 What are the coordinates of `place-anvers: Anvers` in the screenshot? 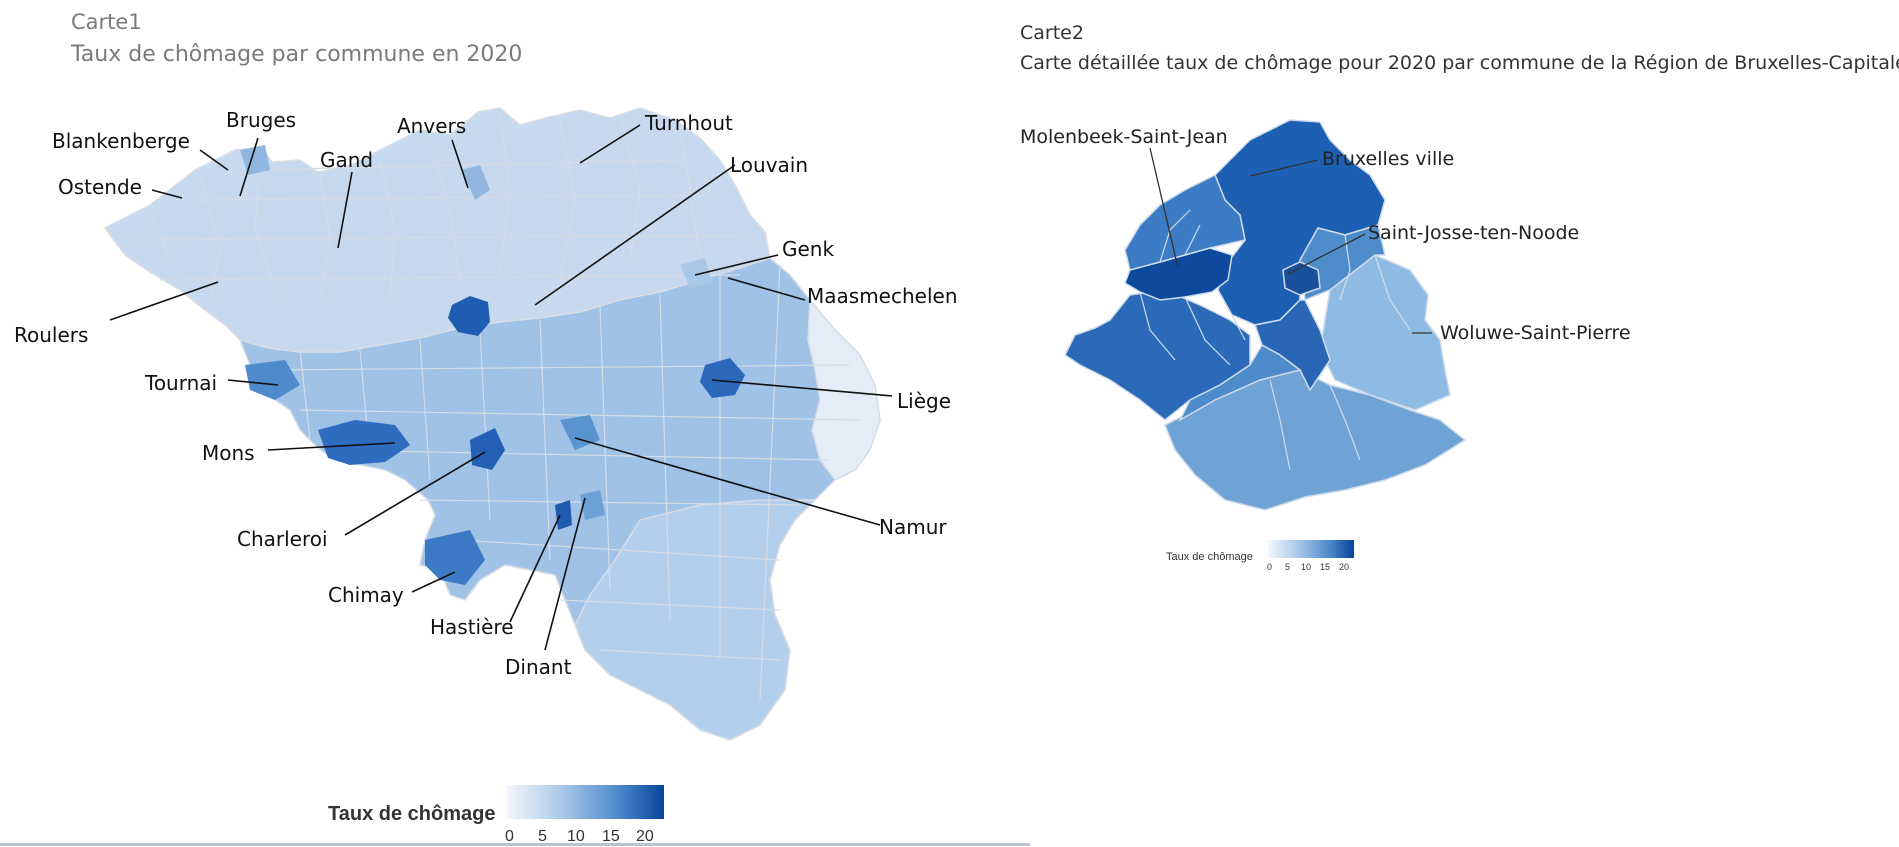 It's located at (431, 126).